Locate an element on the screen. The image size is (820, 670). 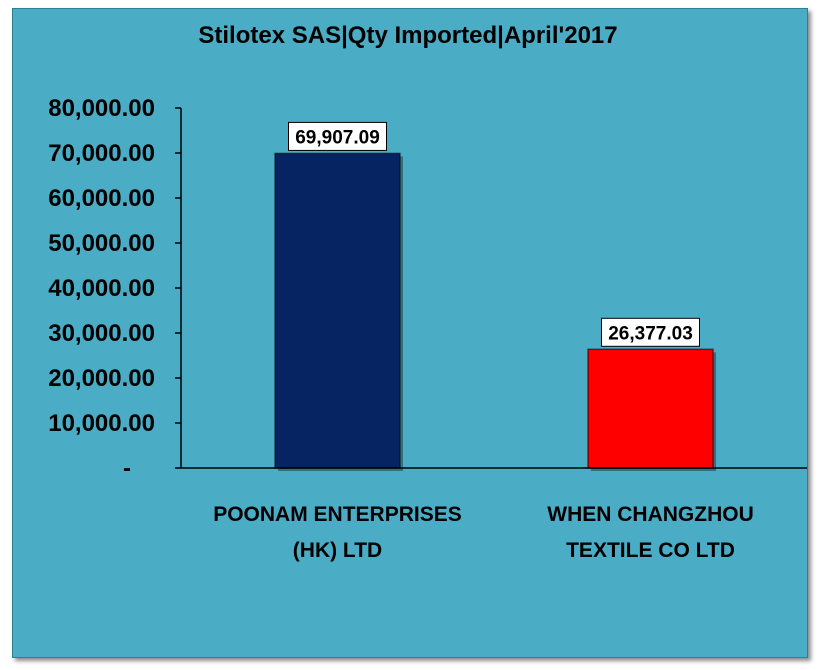
y-tick-label: 60,000.00 is located at coordinates (101, 198).